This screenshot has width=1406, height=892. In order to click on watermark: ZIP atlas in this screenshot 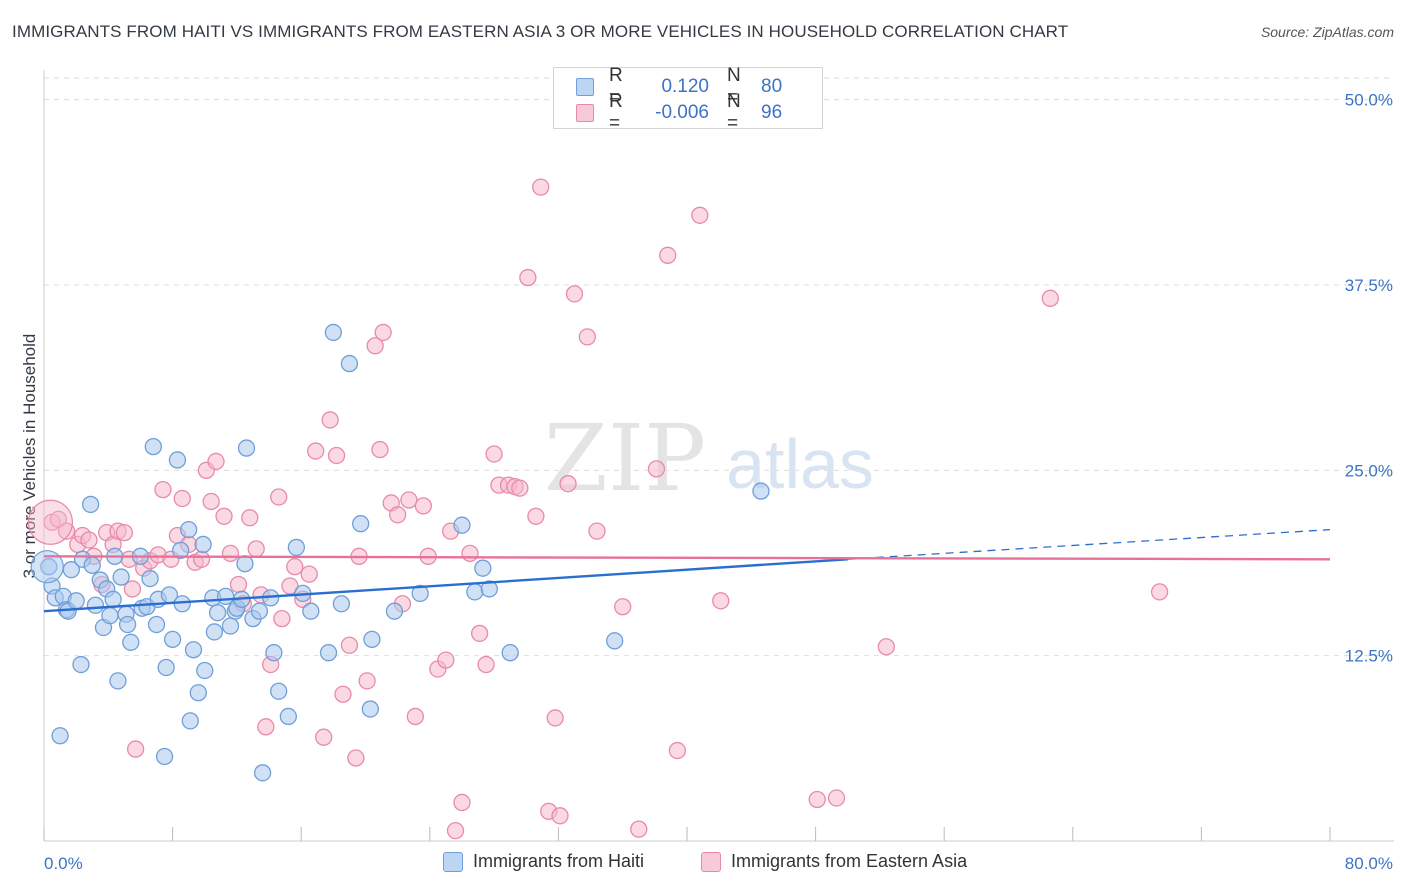, I will do `click(709, 458)`.